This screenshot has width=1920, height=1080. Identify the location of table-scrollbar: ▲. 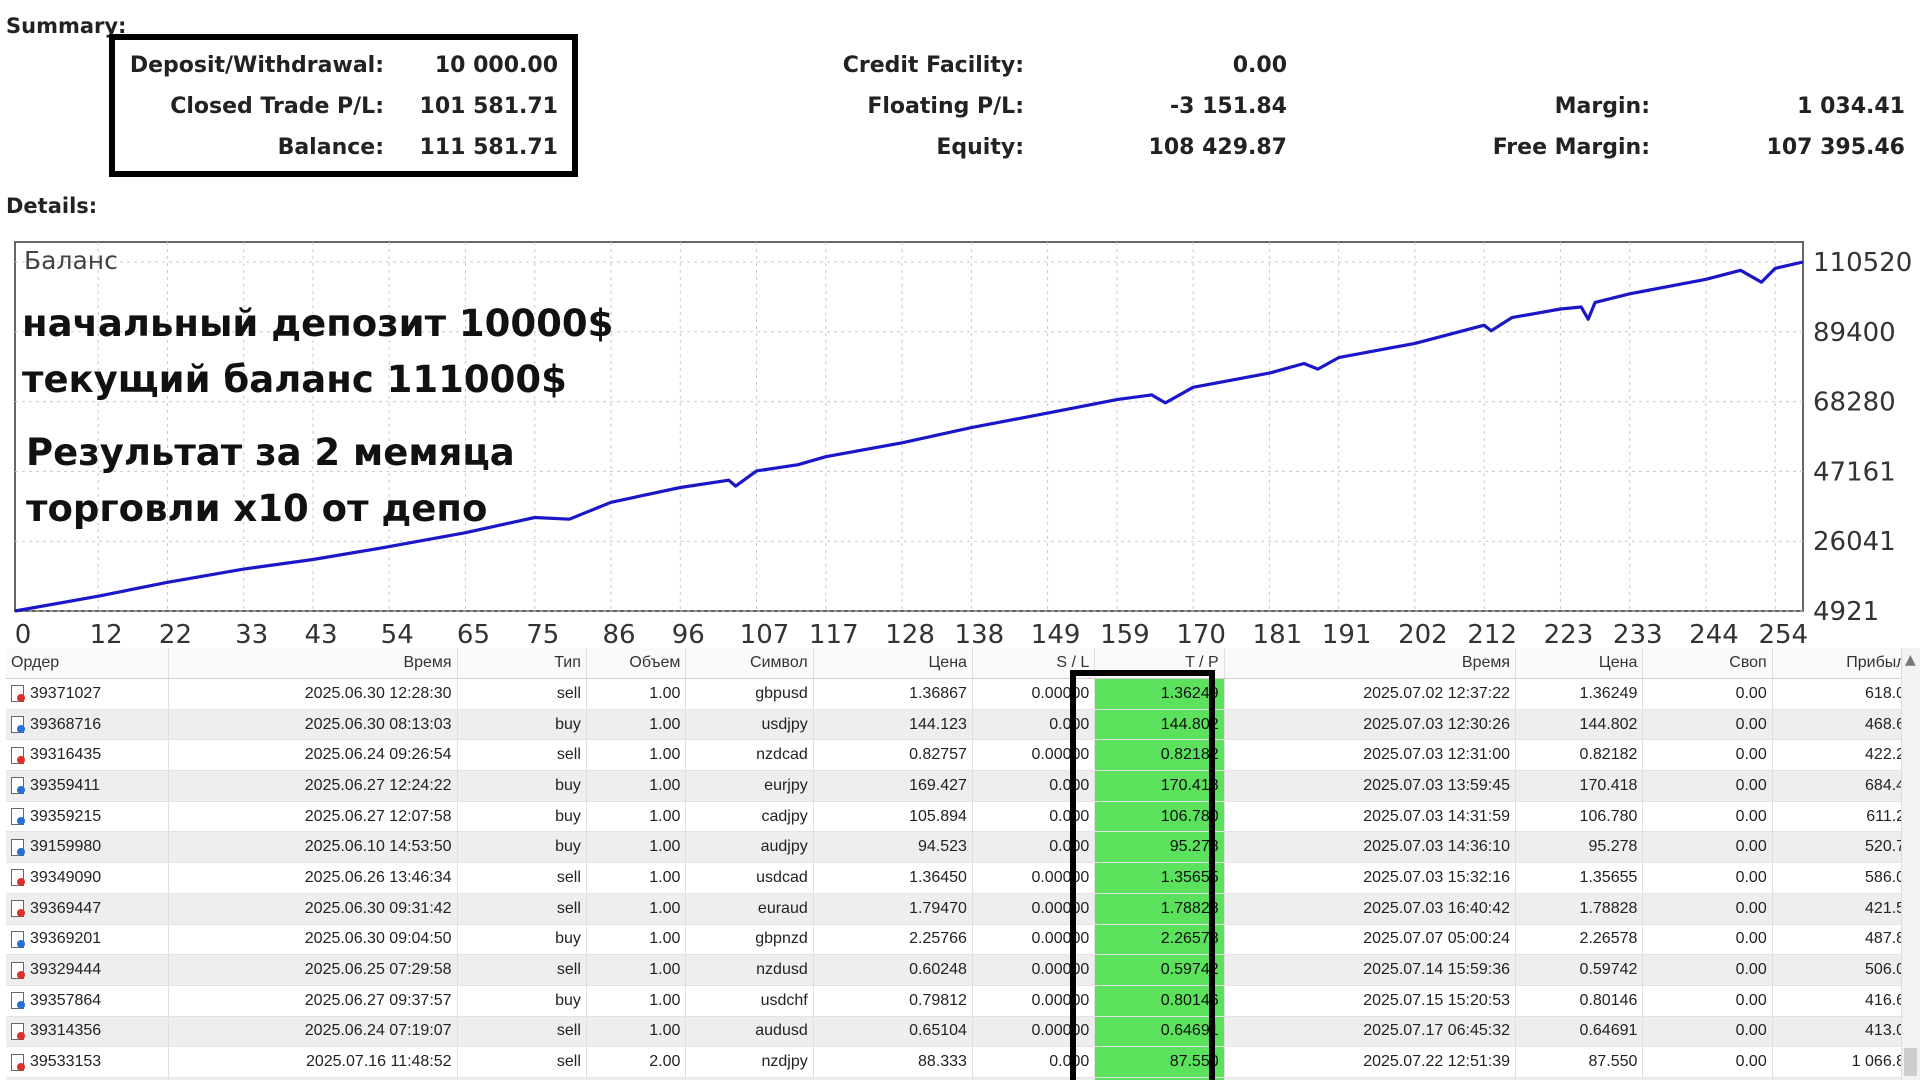
(1910, 864).